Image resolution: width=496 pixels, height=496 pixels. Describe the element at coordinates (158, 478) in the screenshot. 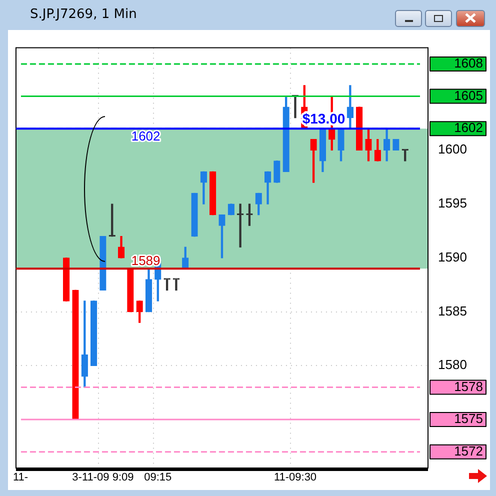

I see `x-tick-label: 09:15` at that location.